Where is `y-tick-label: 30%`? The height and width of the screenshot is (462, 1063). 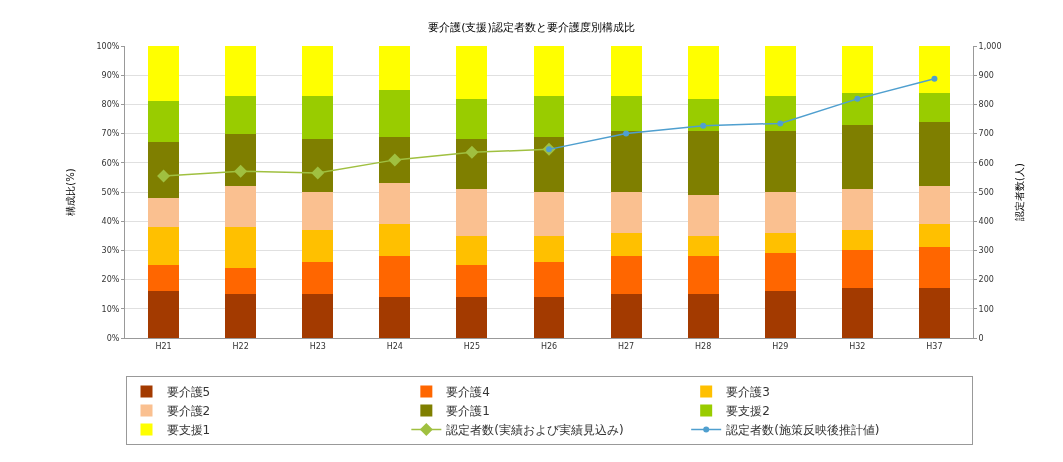
y-tick-label: 30% is located at coordinates (110, 251).